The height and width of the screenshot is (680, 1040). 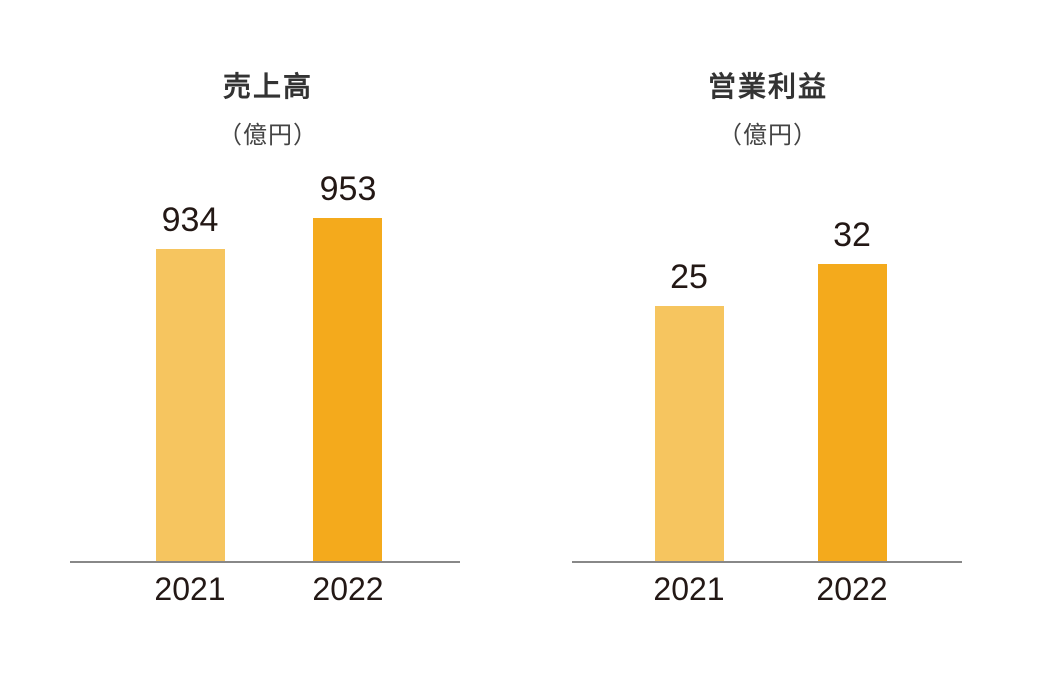 I want to click on operating-profit-chart-title: 営業利益, so click(x=768, y=86).